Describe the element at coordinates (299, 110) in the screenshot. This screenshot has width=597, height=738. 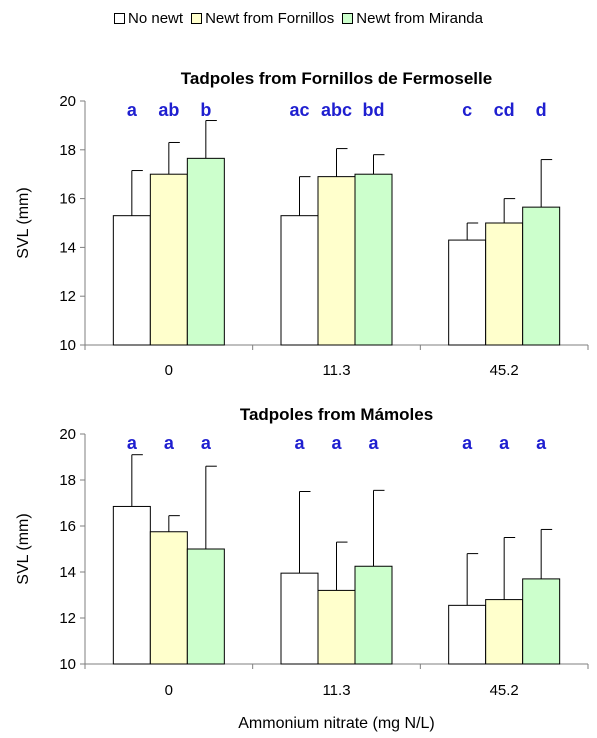
I see `significance-letter: ac` at that location.